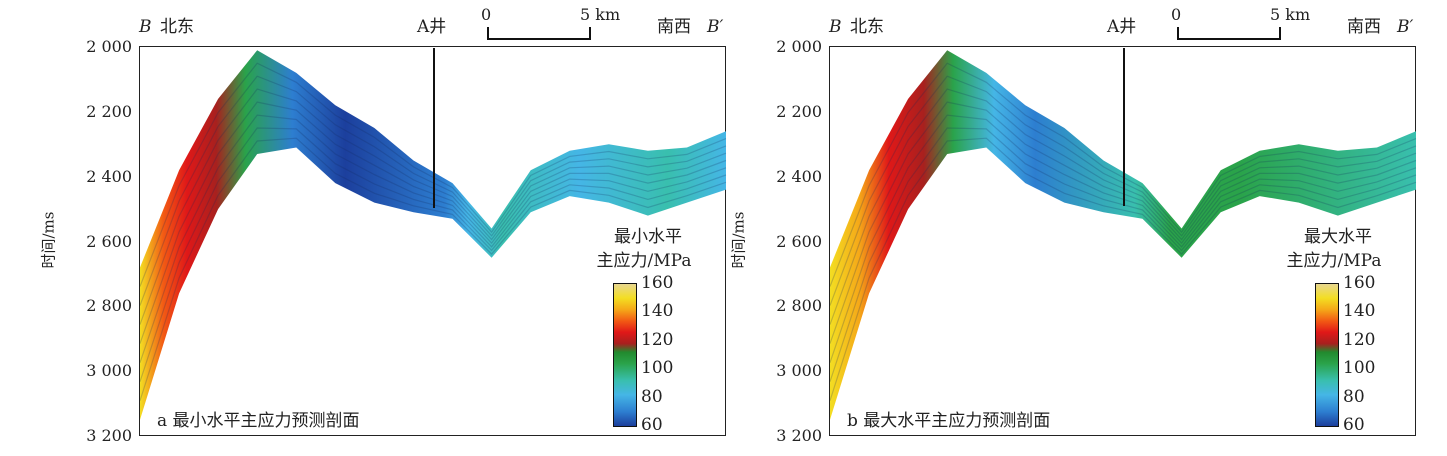 The height and width of the screenshot is (456, 1447). I want to click on panel-caption: a 最小水平主应力预测剖面, so click(258, 421).